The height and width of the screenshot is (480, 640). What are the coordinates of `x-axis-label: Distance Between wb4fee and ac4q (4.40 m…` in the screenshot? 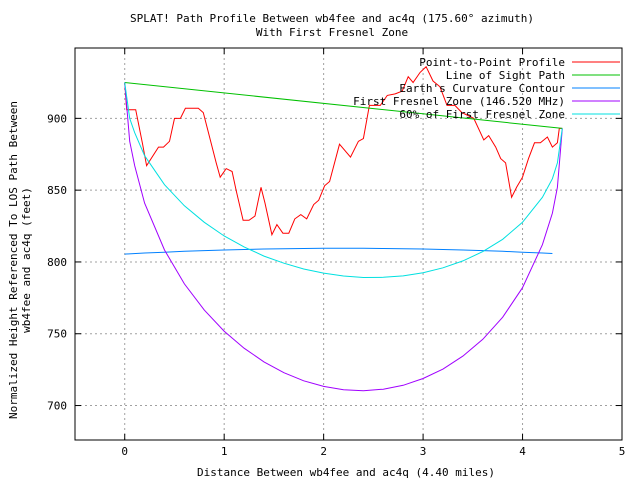 It's located at (346, 472).